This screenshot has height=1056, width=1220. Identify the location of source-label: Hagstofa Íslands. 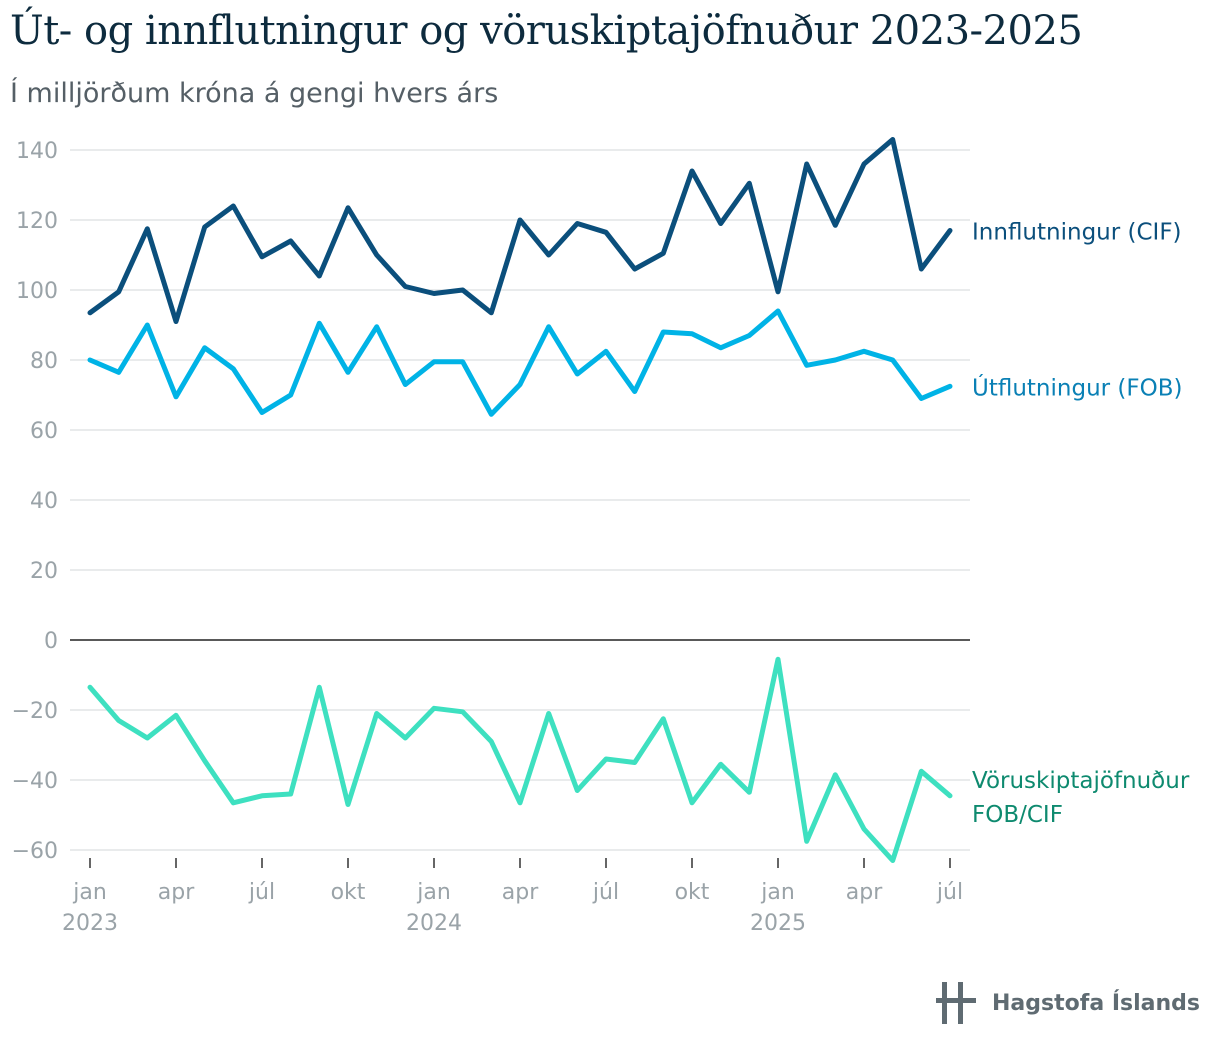
(1096, 1003).